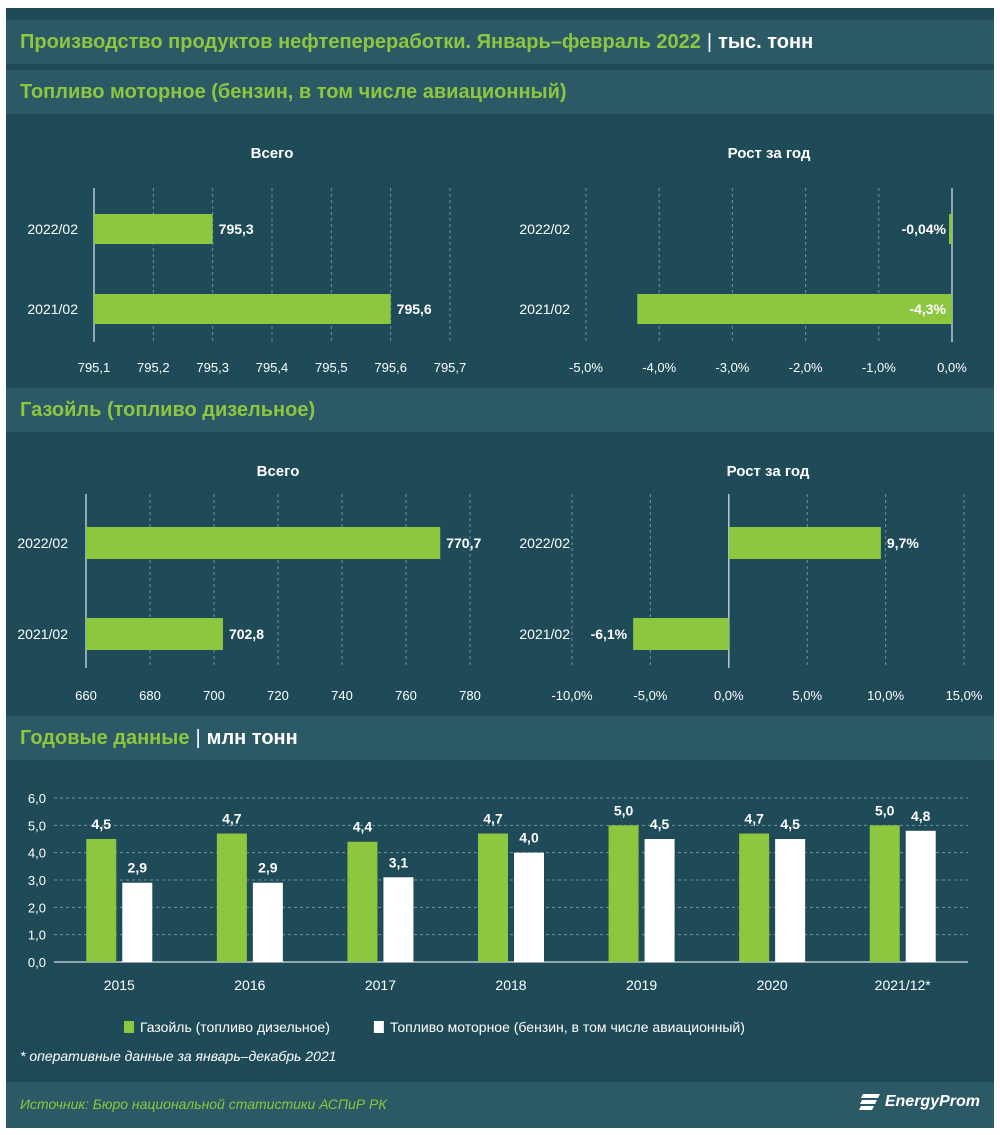 The width and height of the screenshot is (1000, 1135). I want to click on tick-label: 795,1, so click(94, 367).